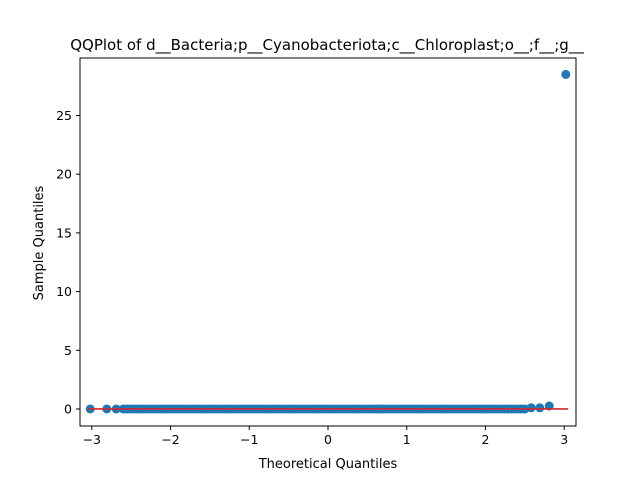 The image size is (640, 480). Describe the element at coordinates (328, 439) in the screenshot. I see `x-tick-label: 0` at that location.